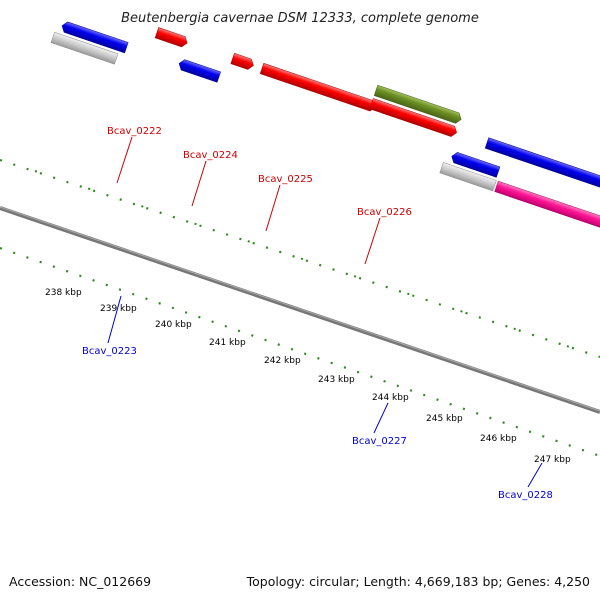  I want to click on gene-label-bcav-0222: Bcav_0222, so click(134, 131).